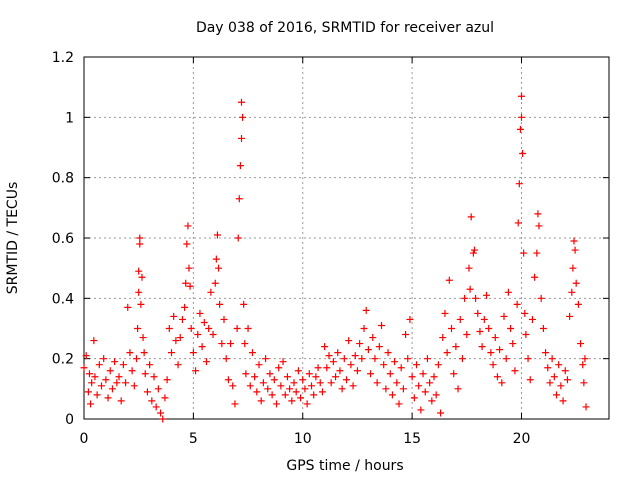  I want to click on x-tick-label: 15, so click(412, 439).